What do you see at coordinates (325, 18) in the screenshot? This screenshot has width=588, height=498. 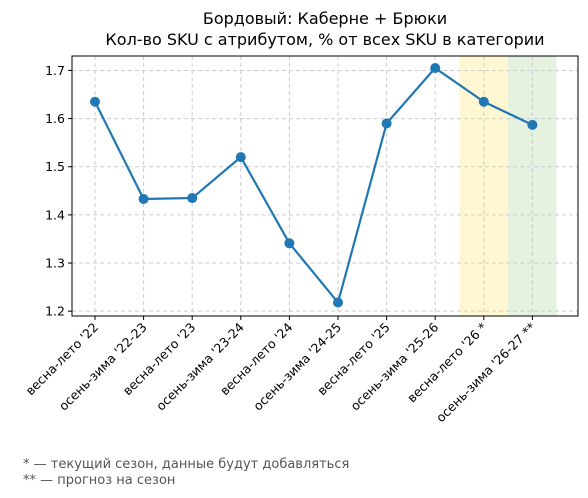 I see `chart-title: Бордовый: Каберне + Брюки` at bounding box center [325, 18].